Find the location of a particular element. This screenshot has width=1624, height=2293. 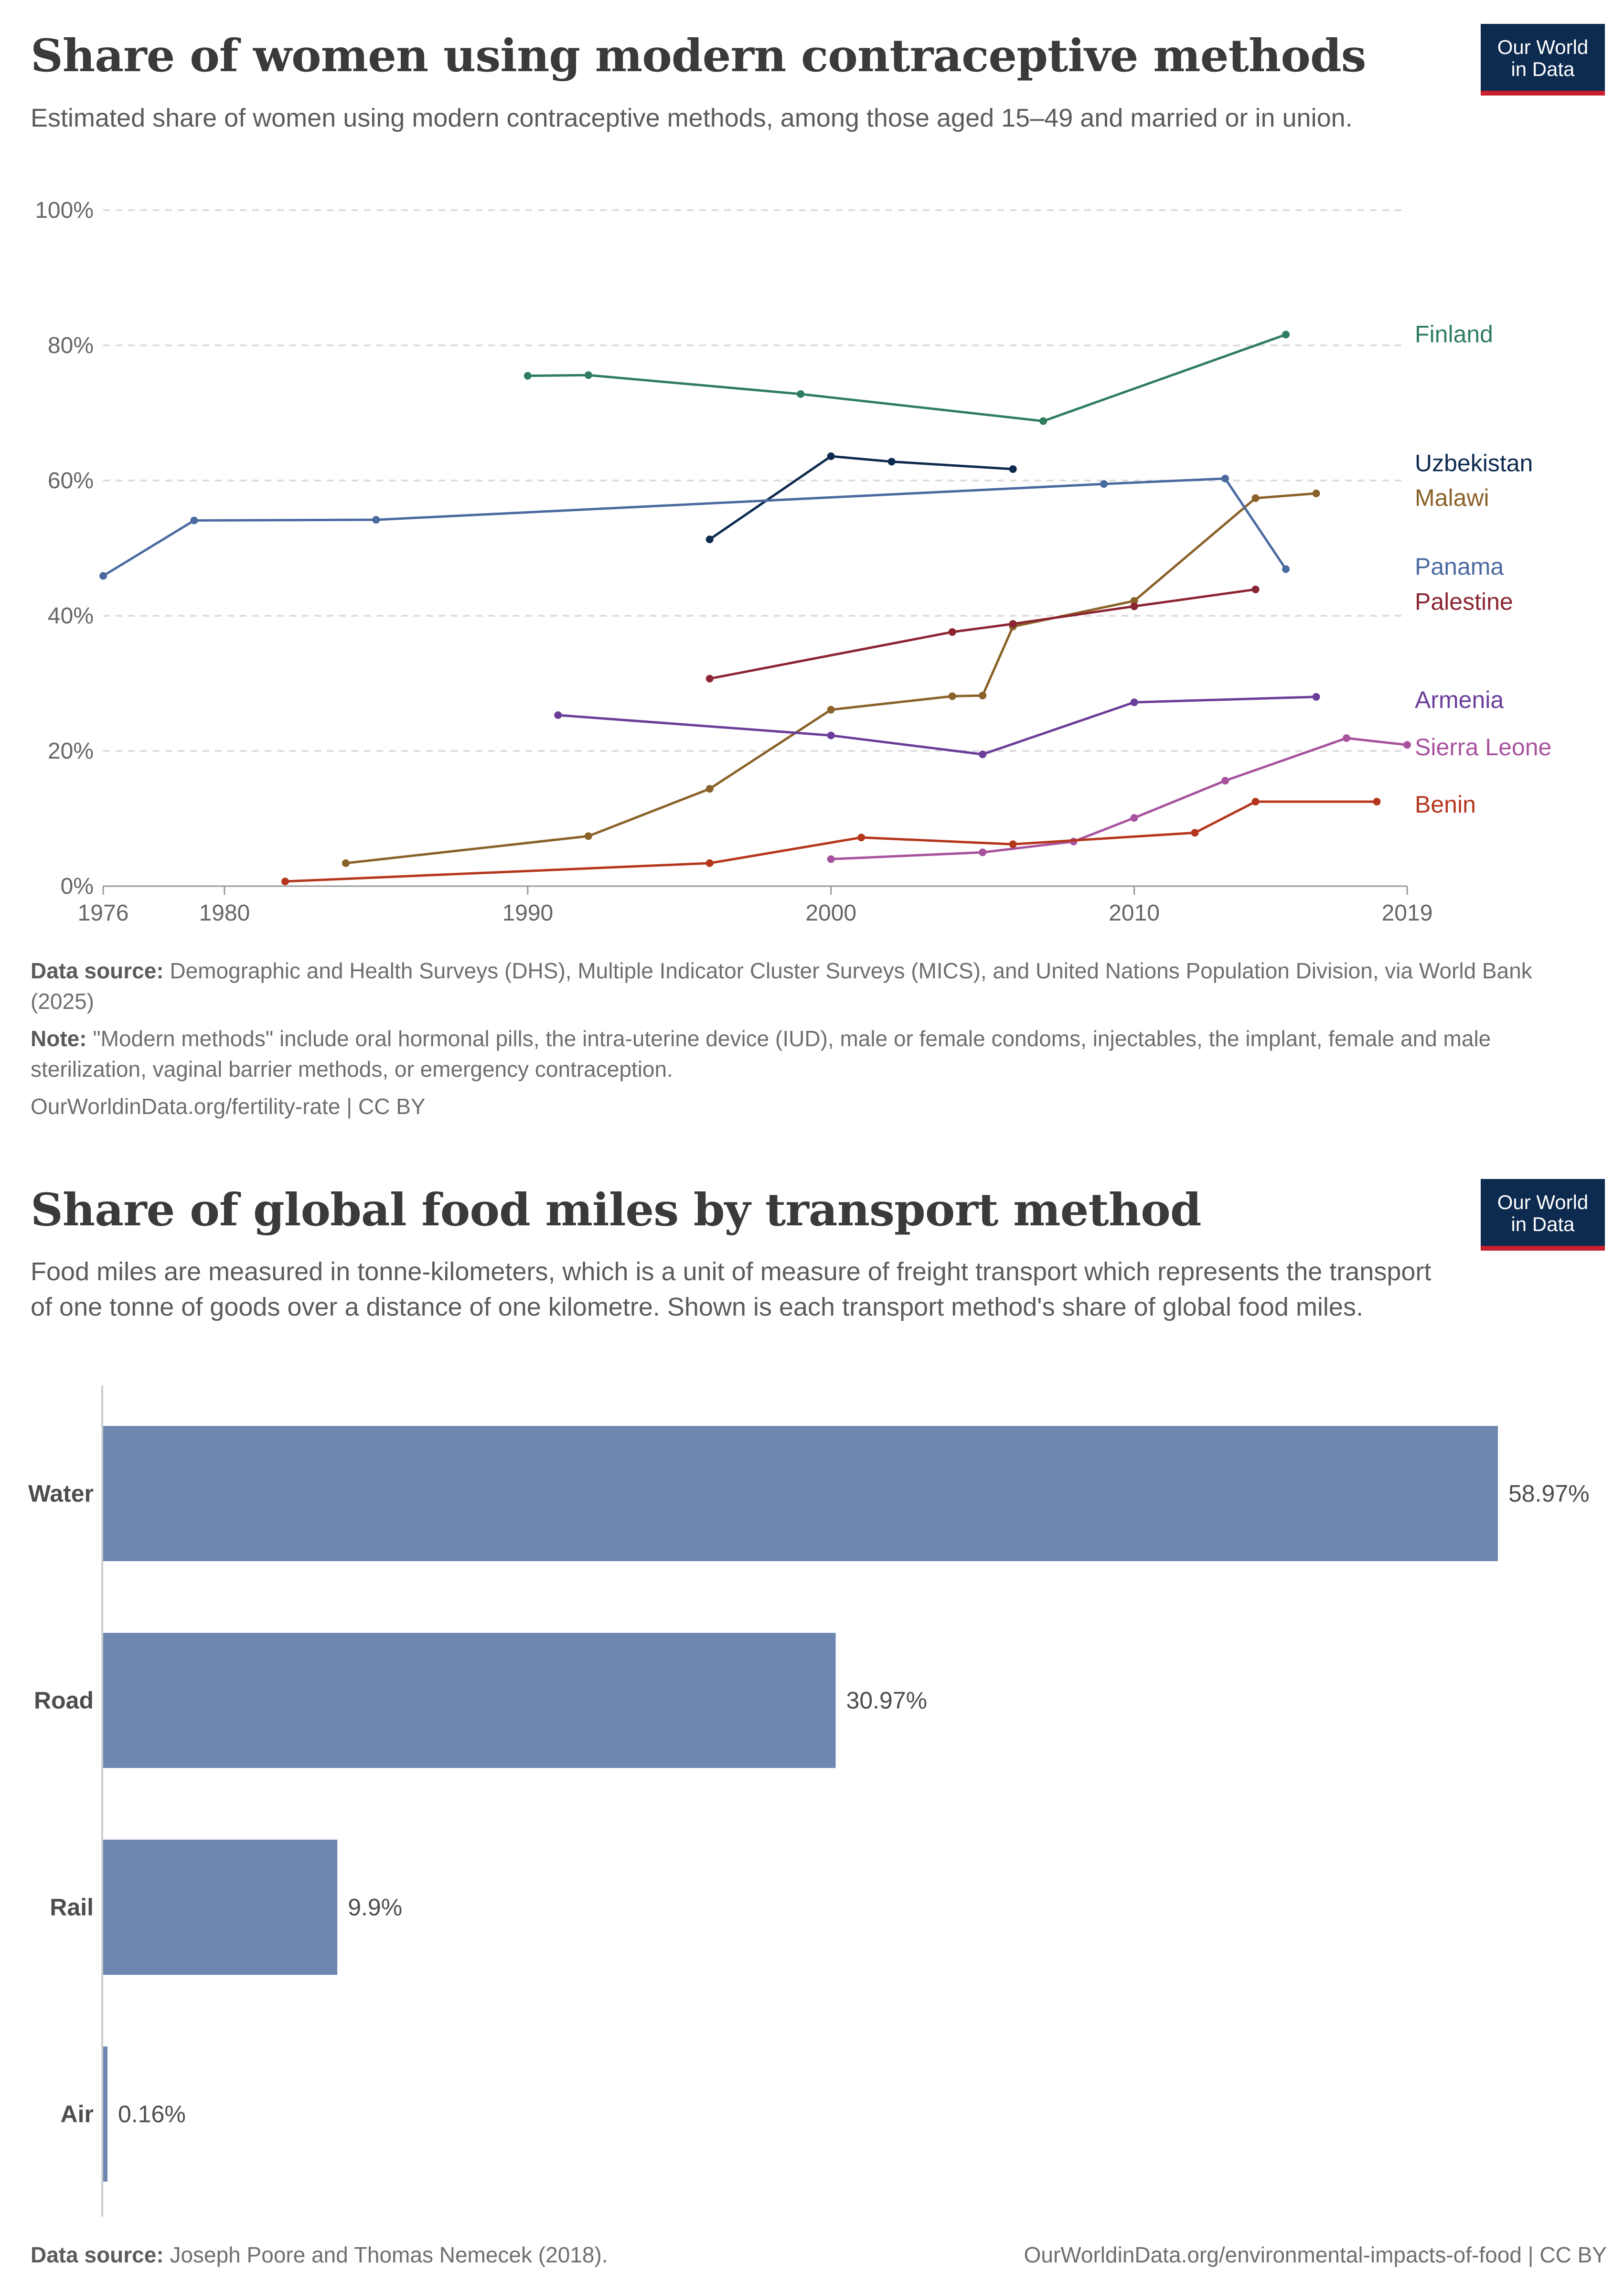

category-label-water: Water is located at coordinates (61, 1493).